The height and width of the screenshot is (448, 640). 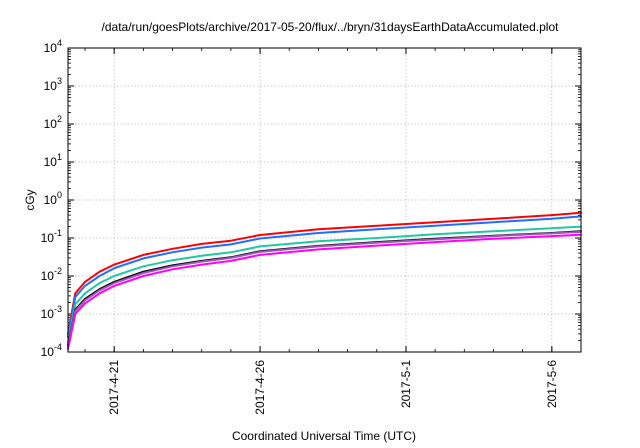 I want to click on x-tick-label: 2017-4-21, so click(x=114, y=387).